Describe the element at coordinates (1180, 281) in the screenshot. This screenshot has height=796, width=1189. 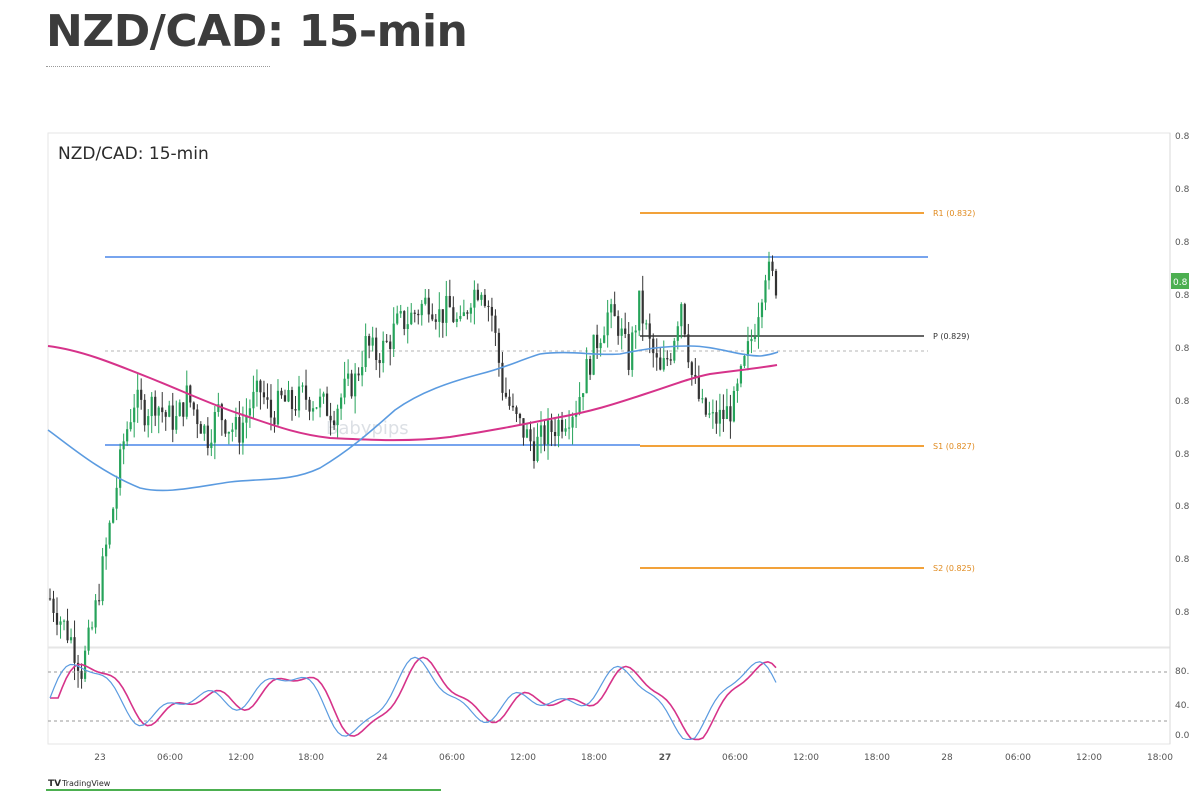
I see `current-price-badge: 0.8` at that location.